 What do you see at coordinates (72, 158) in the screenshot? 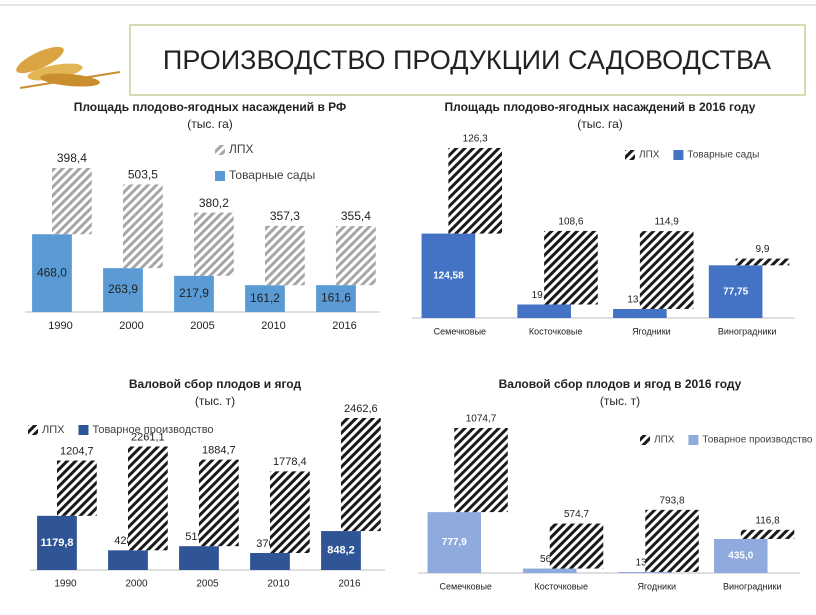
I see `value-label: 398,4` at bounding box center [72, 158].